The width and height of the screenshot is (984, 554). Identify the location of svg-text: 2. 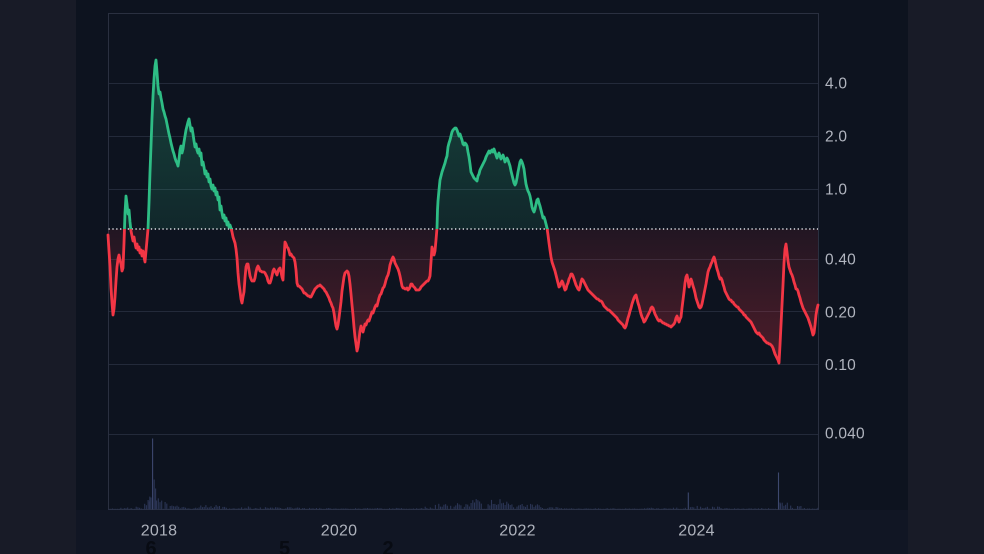
(388, 546).